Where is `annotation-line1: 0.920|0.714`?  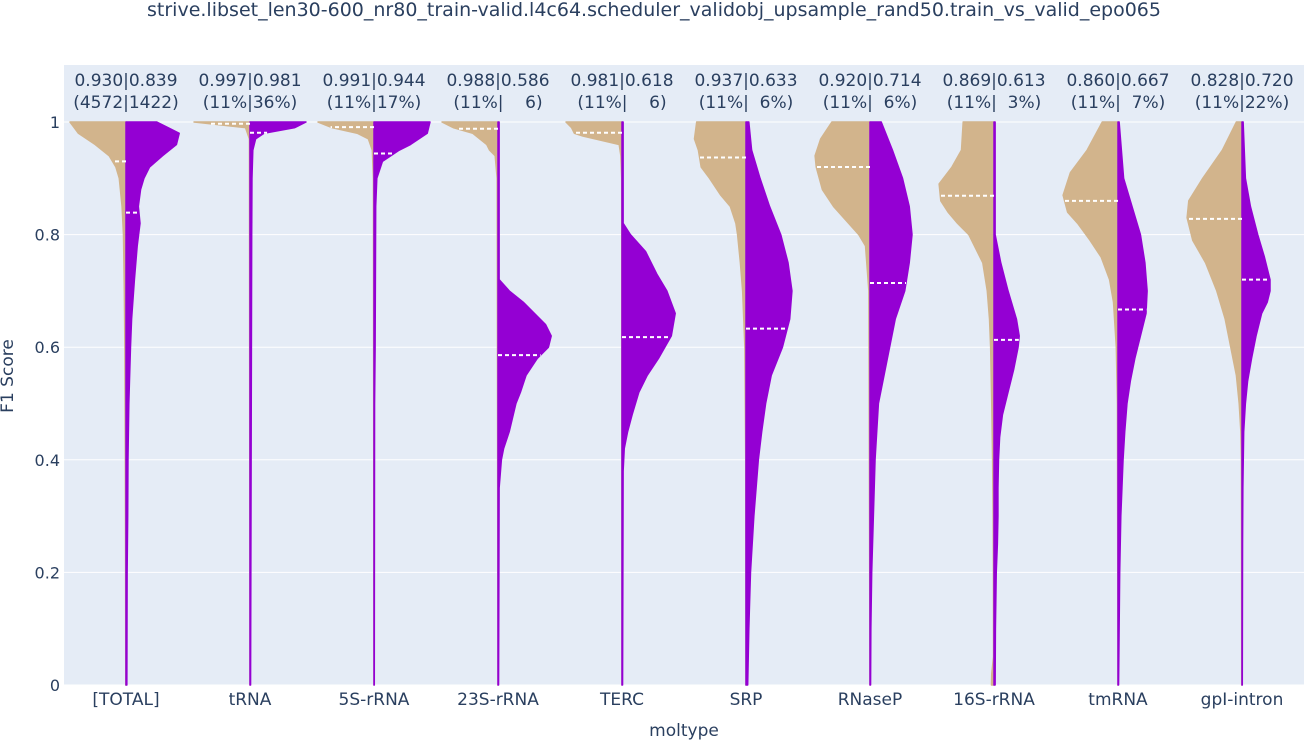 annotation-line1: 0.920|0.714 is located at coordinates (869, 81).